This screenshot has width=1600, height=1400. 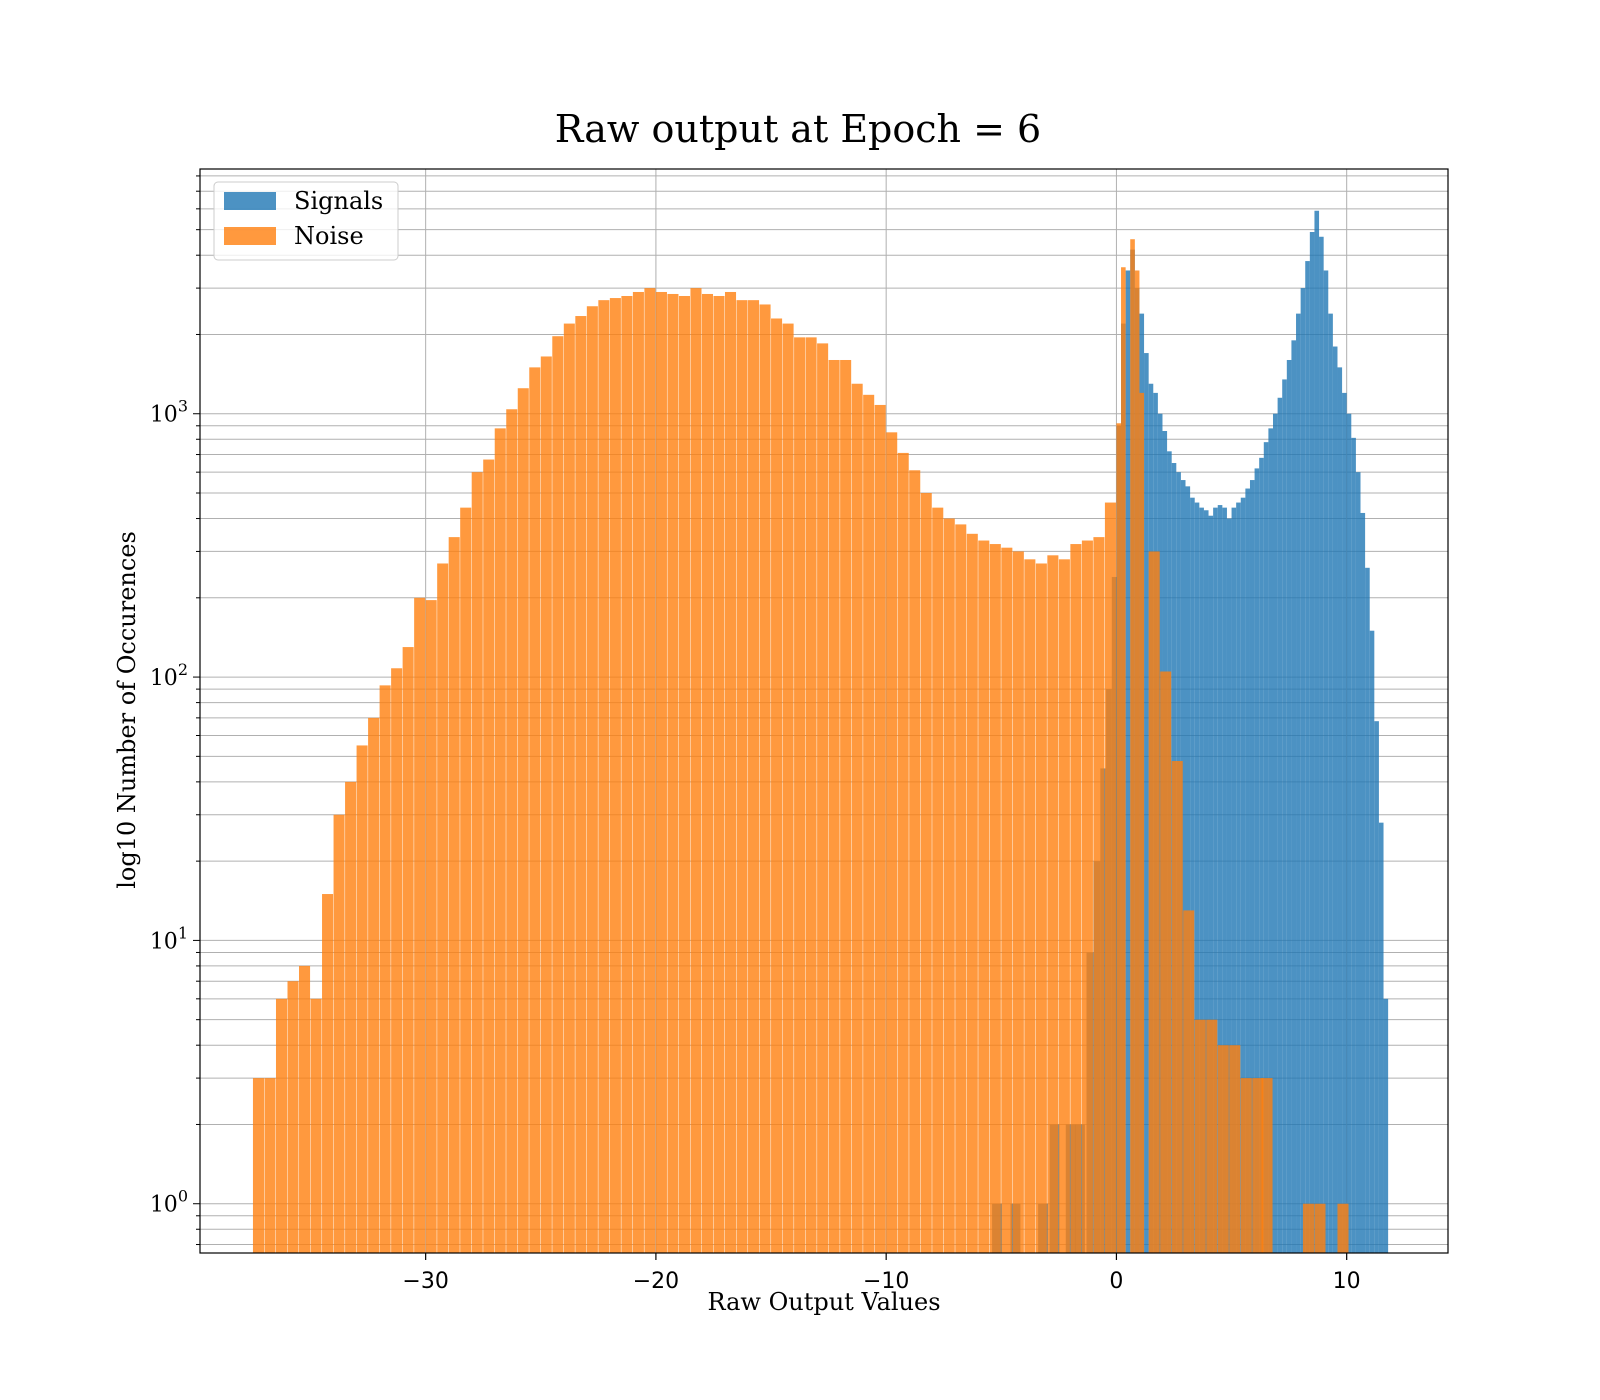 I want to click on y-tick-label: 10¹, so click(x=169, y=938).